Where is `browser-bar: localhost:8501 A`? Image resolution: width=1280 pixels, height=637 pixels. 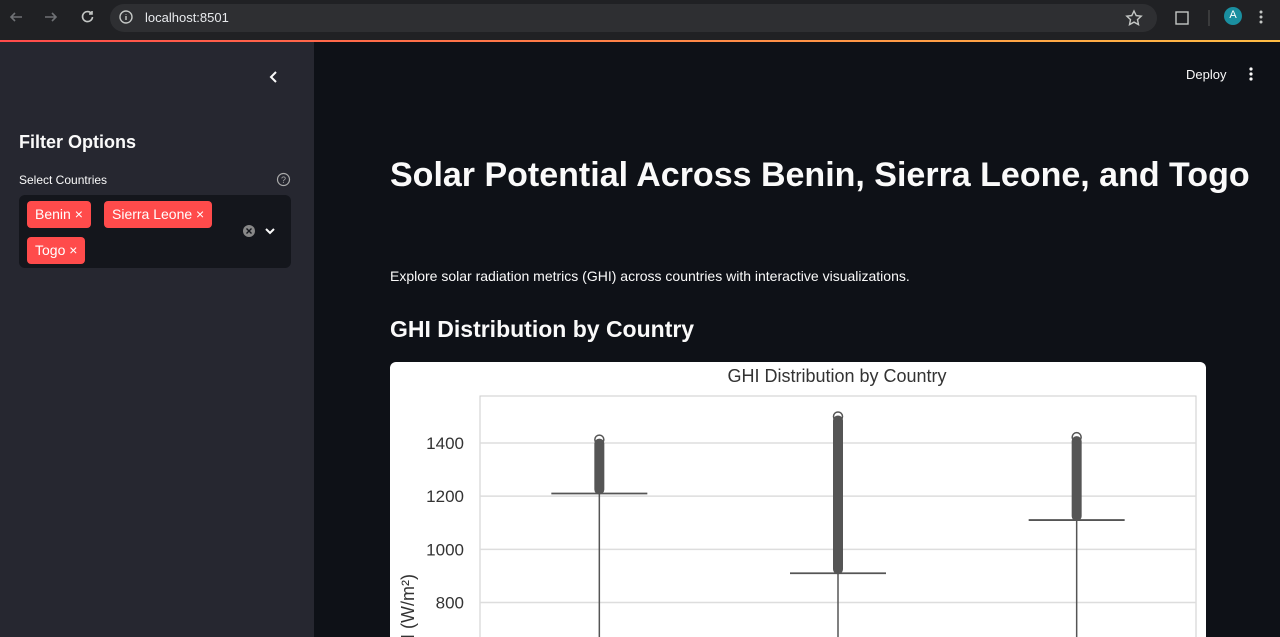 browser-bar: localhost:8501 A is located at coordinates (640, 20).